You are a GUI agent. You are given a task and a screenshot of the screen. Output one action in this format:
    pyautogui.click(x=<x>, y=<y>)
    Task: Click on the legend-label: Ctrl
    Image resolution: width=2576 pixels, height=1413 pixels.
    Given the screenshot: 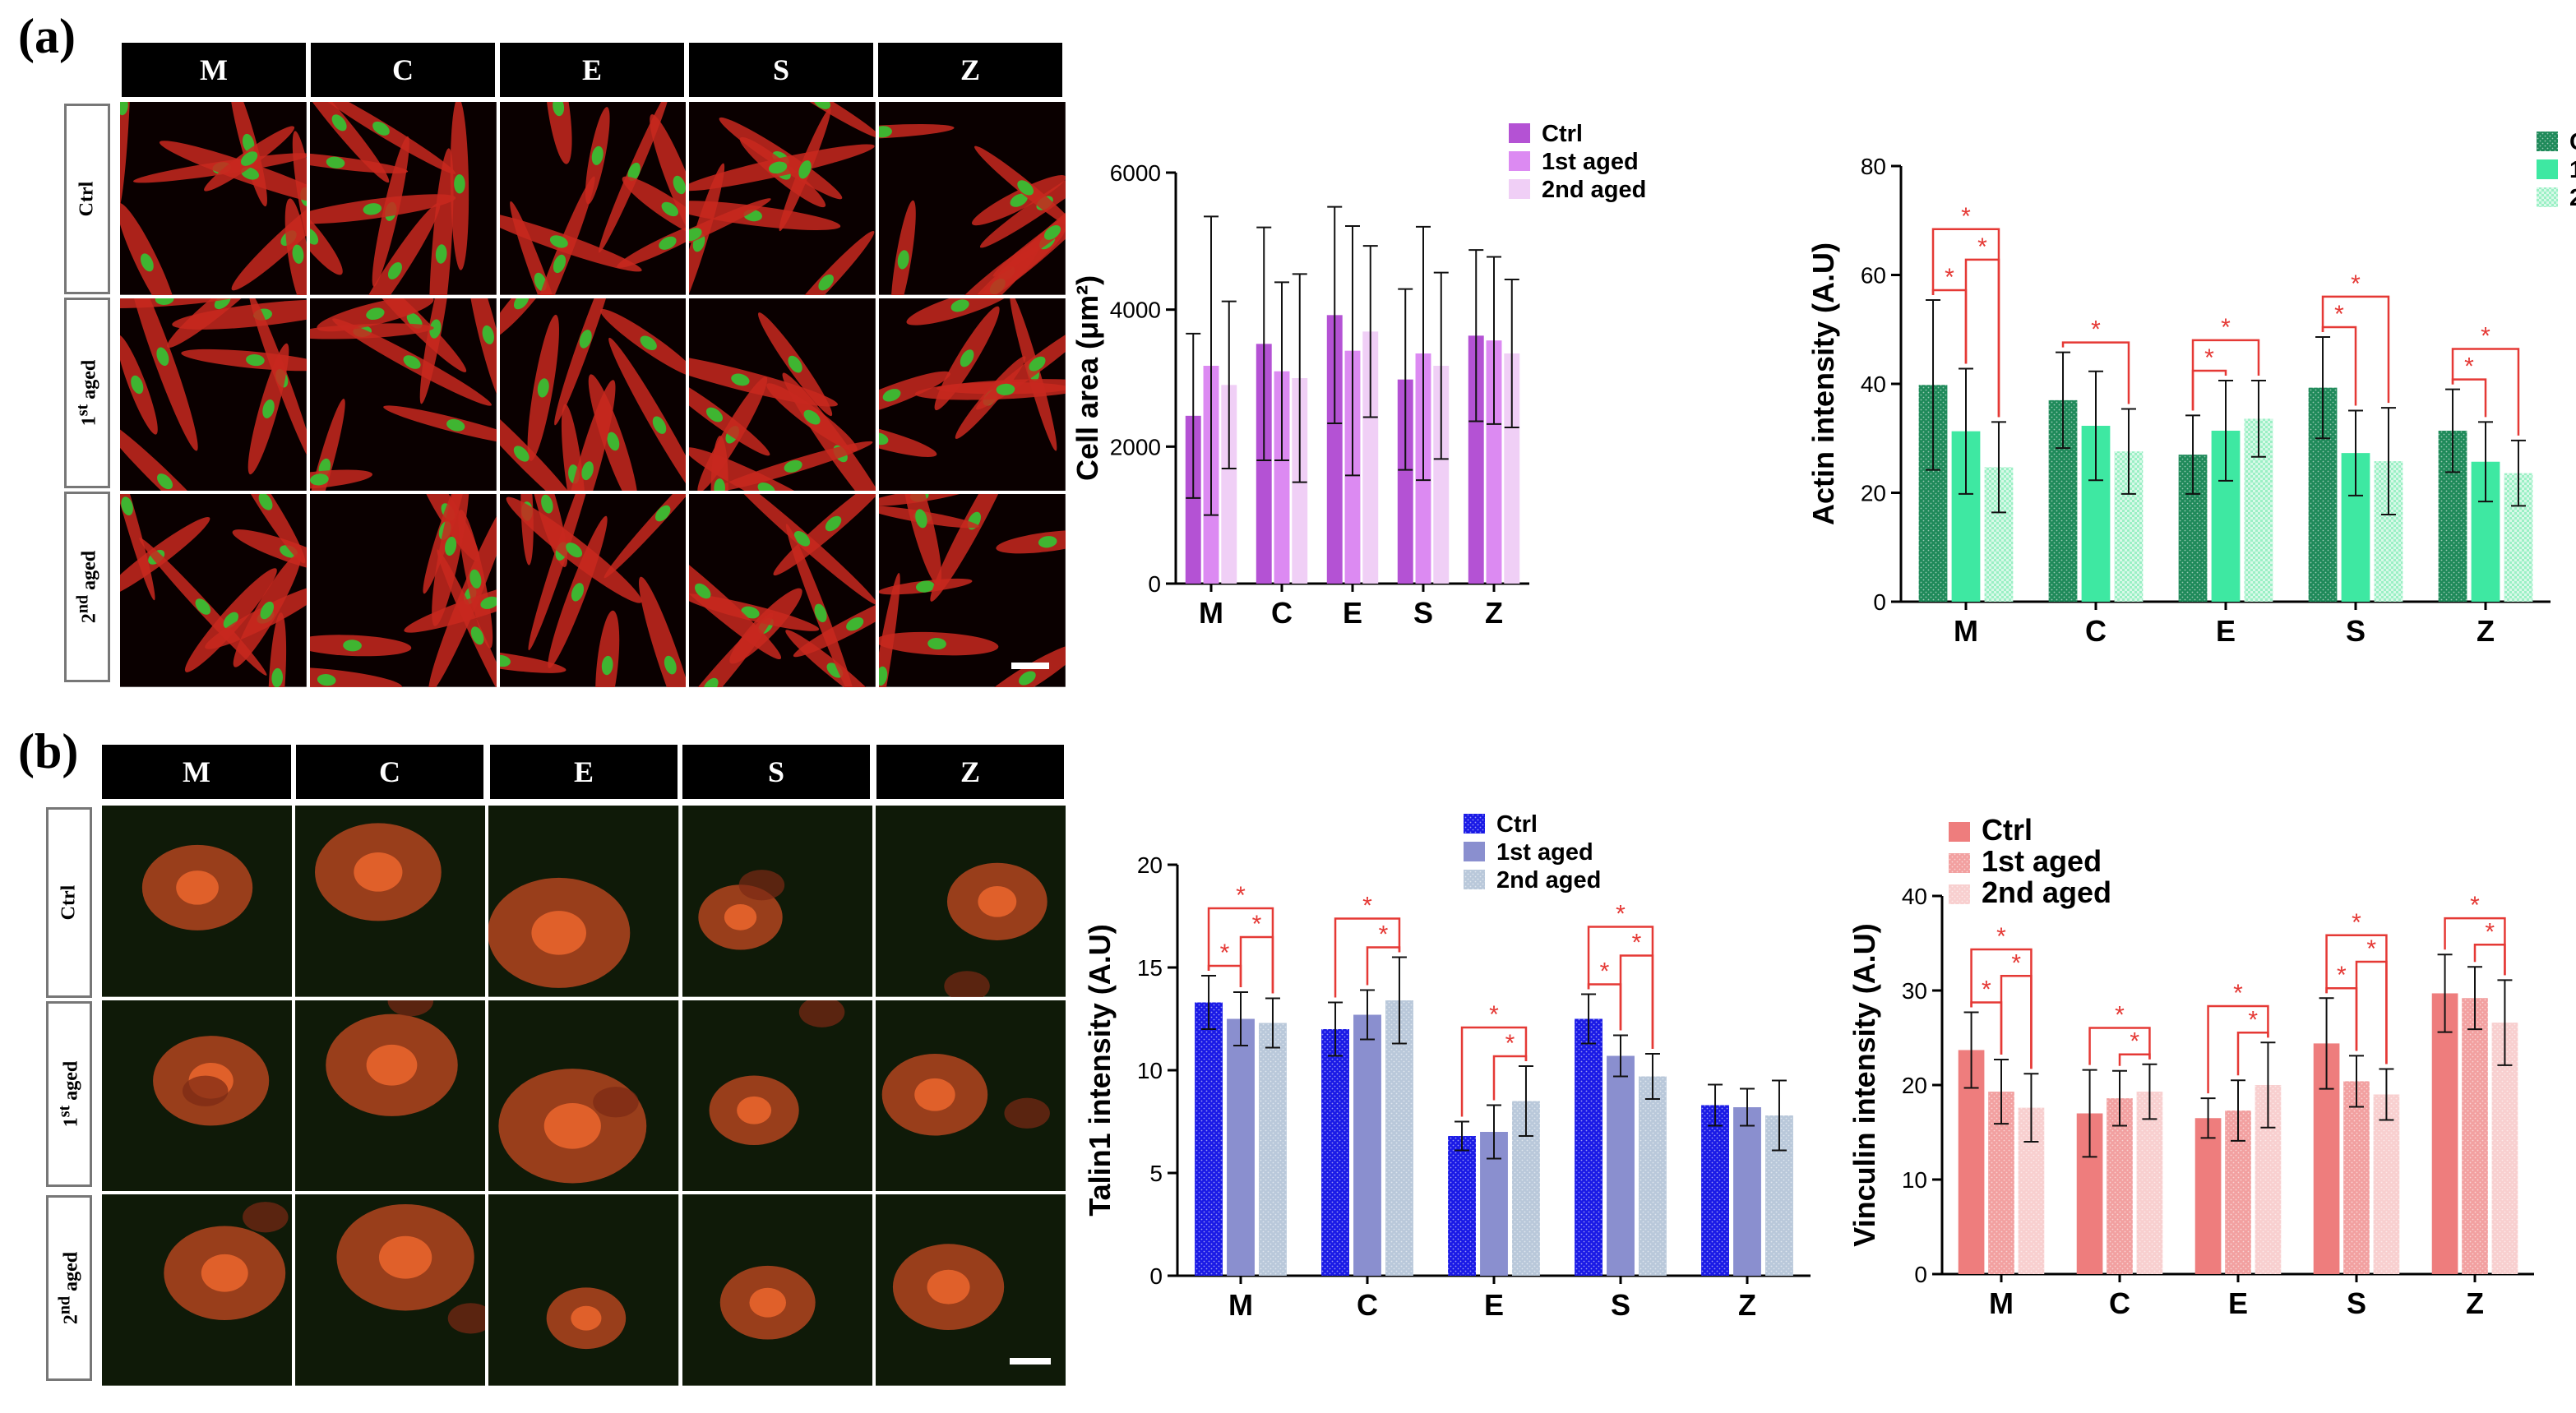 What is the action you would take?
    pyautogui.click(x=1517, y=824)
    